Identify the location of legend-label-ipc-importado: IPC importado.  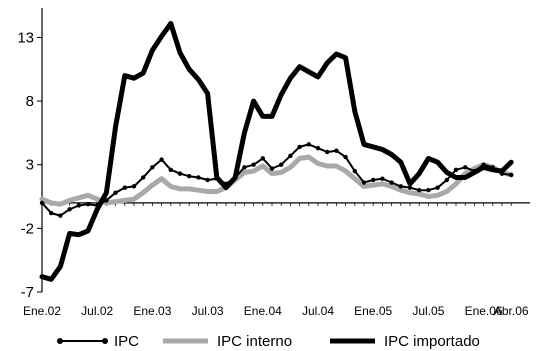
(432, 341).